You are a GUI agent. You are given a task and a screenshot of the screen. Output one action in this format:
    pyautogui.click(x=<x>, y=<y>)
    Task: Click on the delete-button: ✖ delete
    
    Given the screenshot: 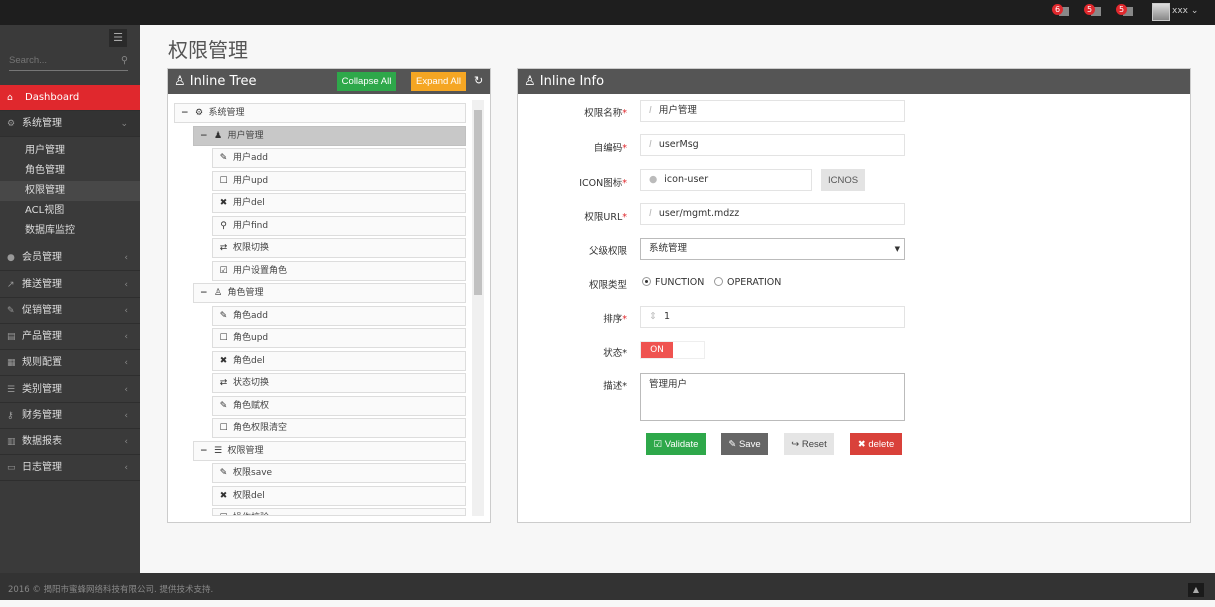 What is the action you would take?
    pyautogui.click(x=876, y=444)
    